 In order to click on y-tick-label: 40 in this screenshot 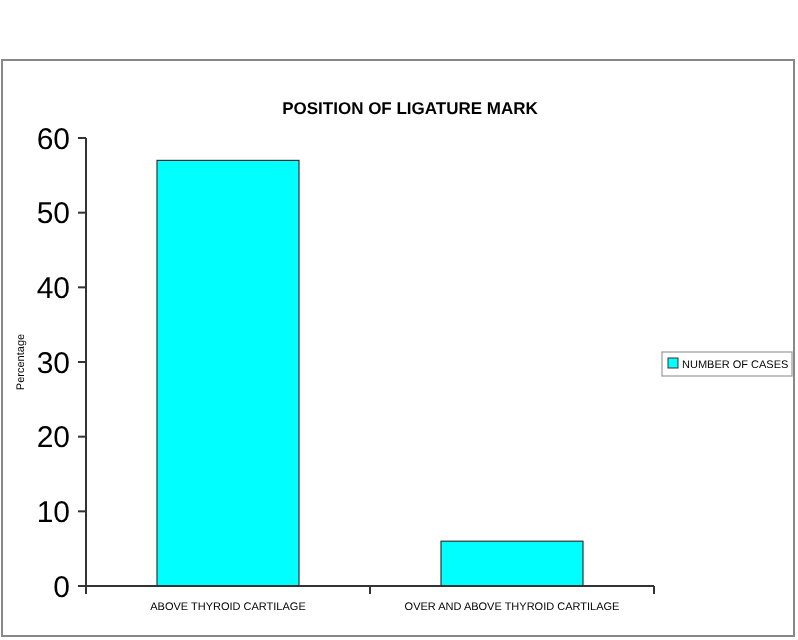, I will do `click(53, 288)`.